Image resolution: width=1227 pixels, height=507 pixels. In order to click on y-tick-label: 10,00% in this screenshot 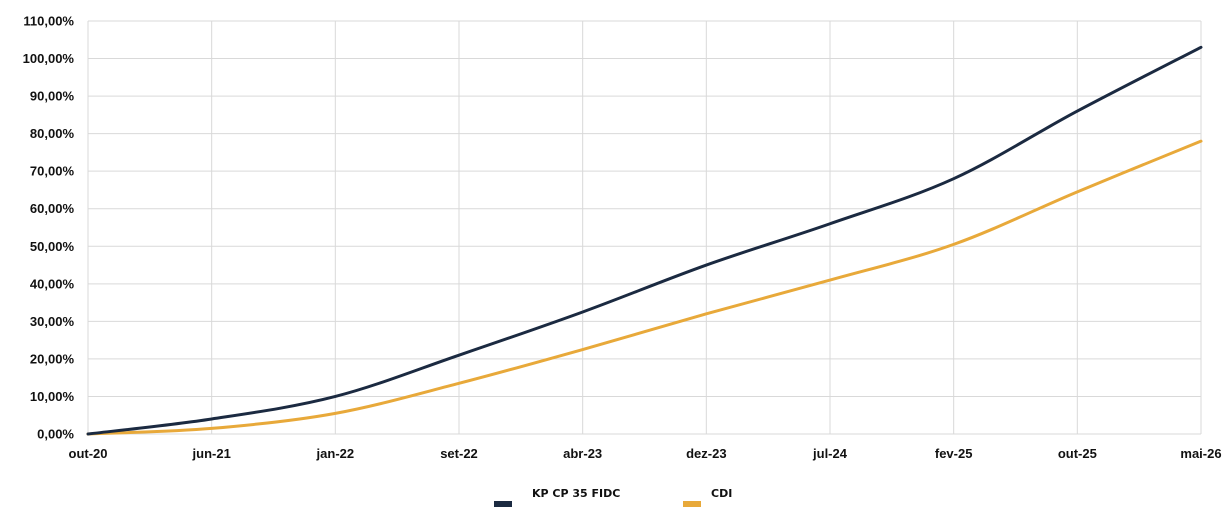, I will do `click(52, 396)`.